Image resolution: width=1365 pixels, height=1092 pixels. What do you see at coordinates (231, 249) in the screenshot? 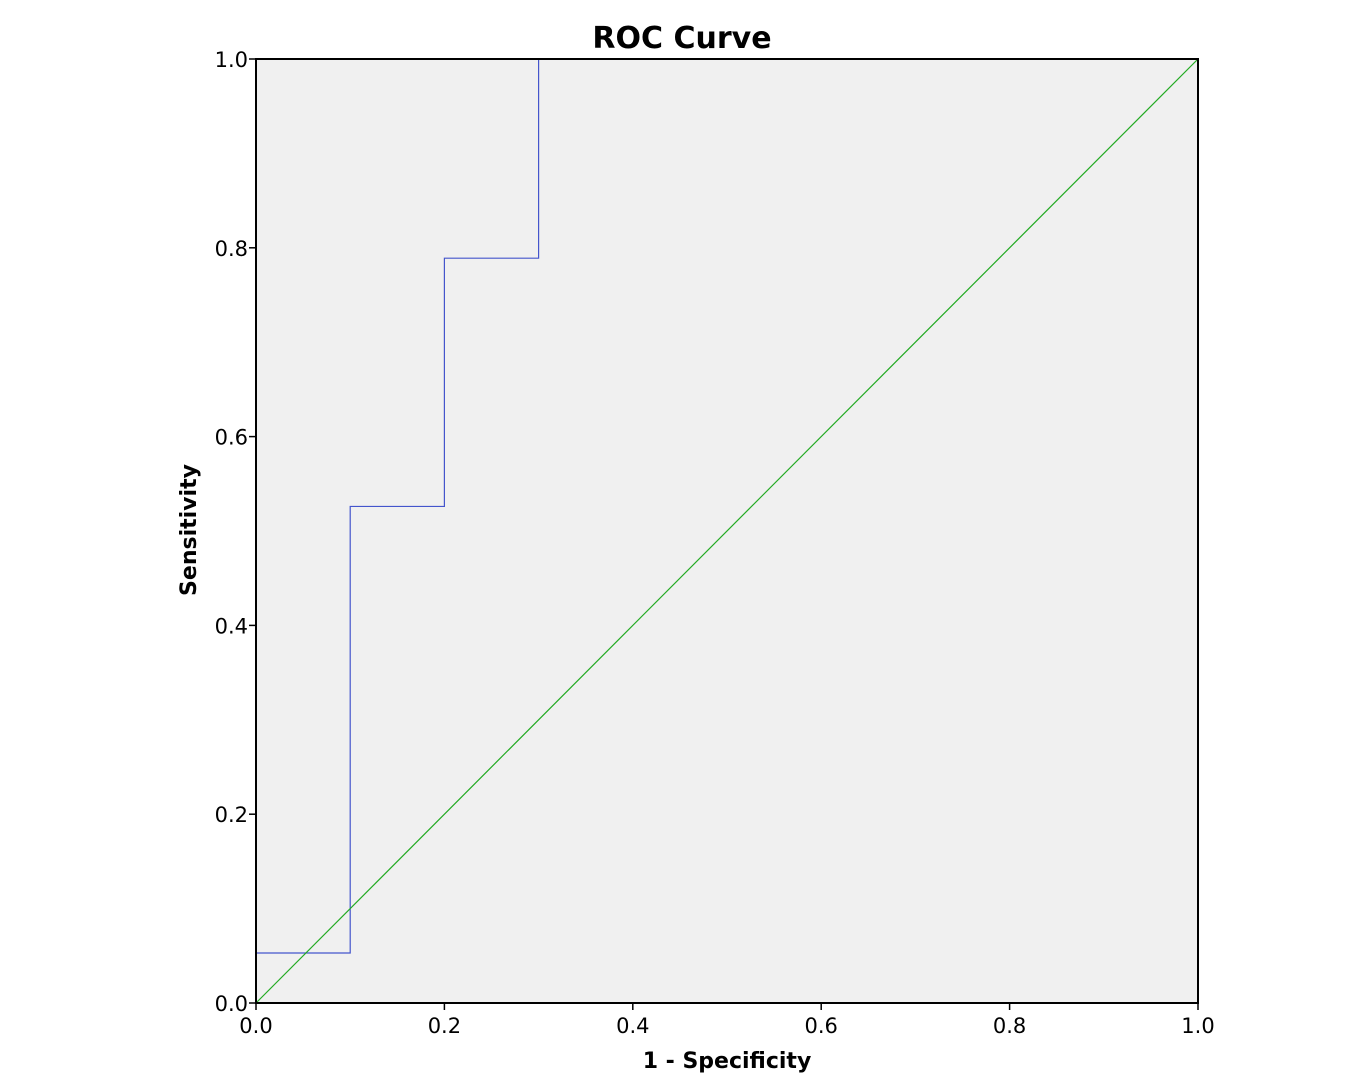
I see `y-tick-label: 0.8` at bounding box center [231, 249].